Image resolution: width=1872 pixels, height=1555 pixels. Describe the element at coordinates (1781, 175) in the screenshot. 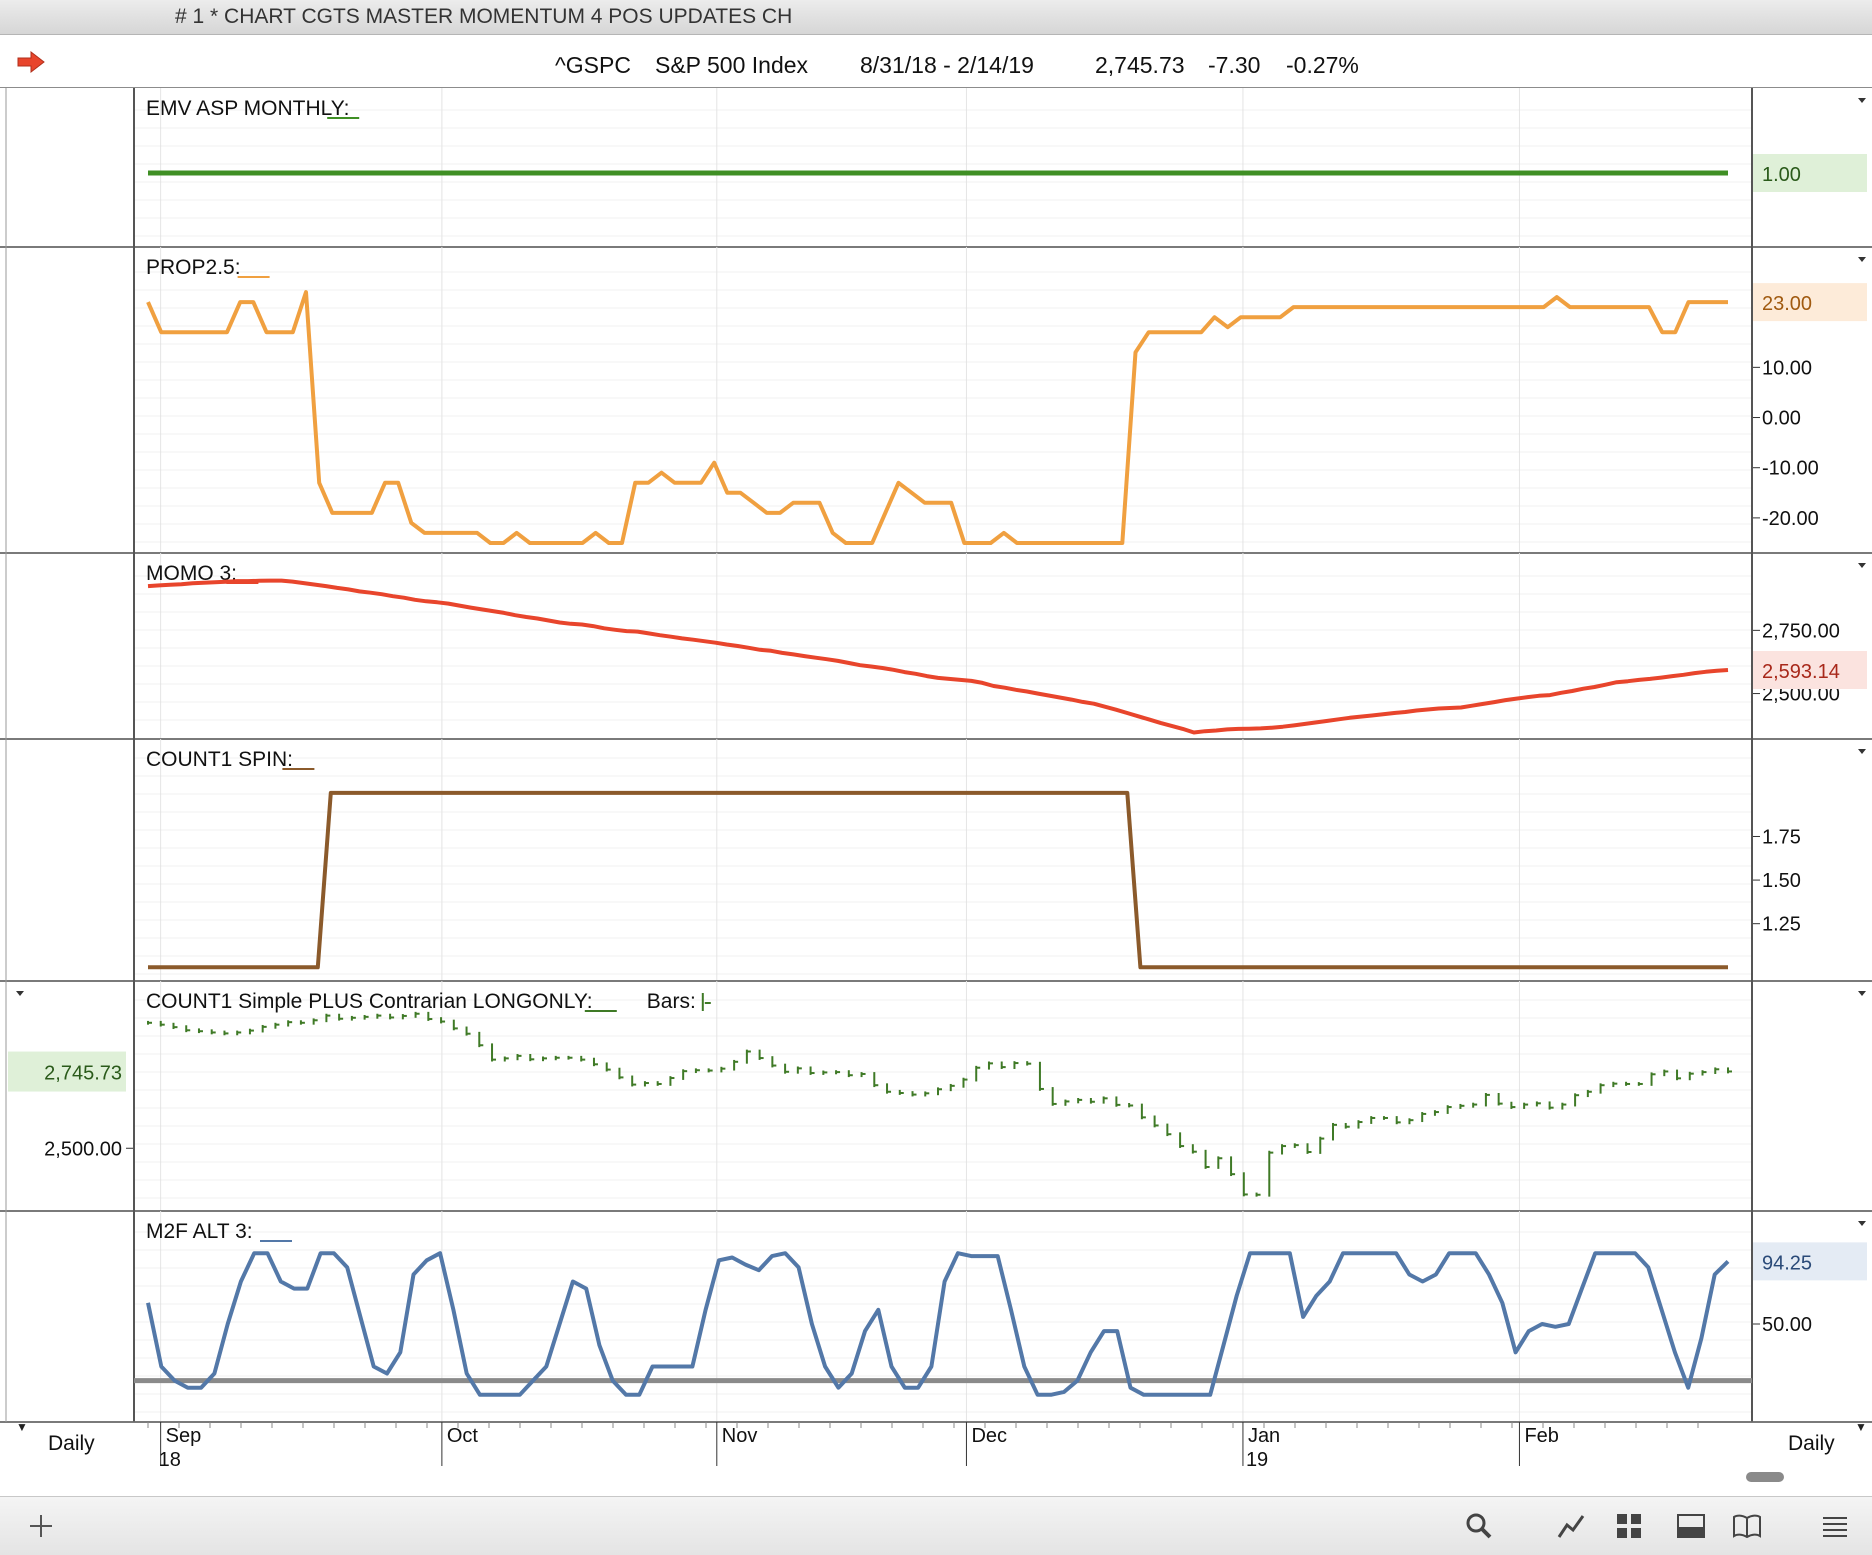

I see `last-value-emv: 1.00` at that location.